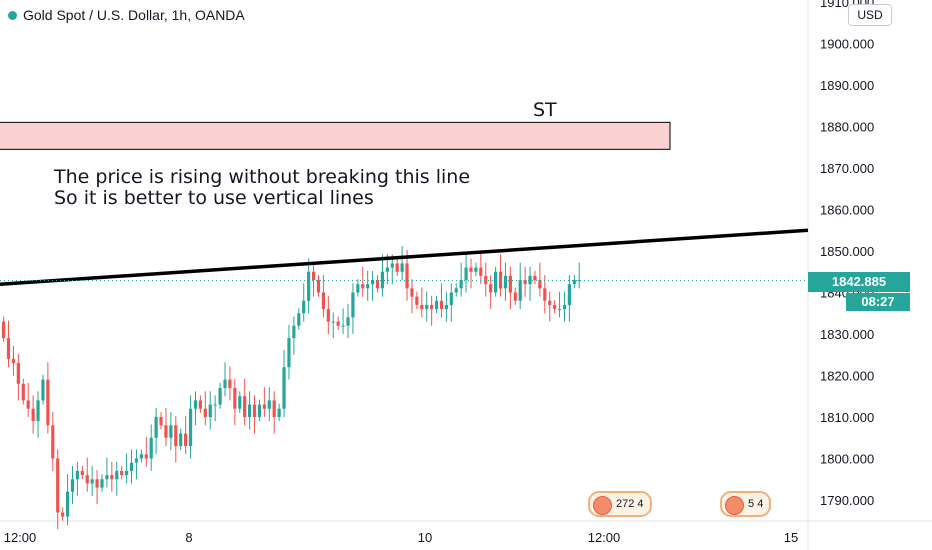  I want to click on currency-button: USD, so click(870, 15).